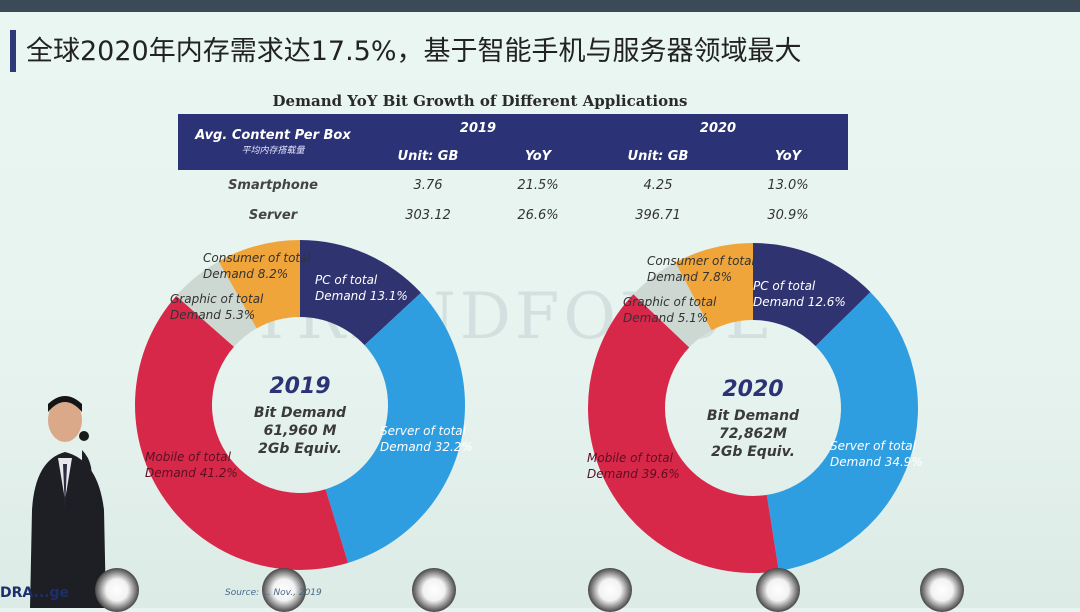 The height and width of the screenshot is (612, 1080). I want to click on slice-label-server: Server of total Demand 32.2%, so click(426, 439).